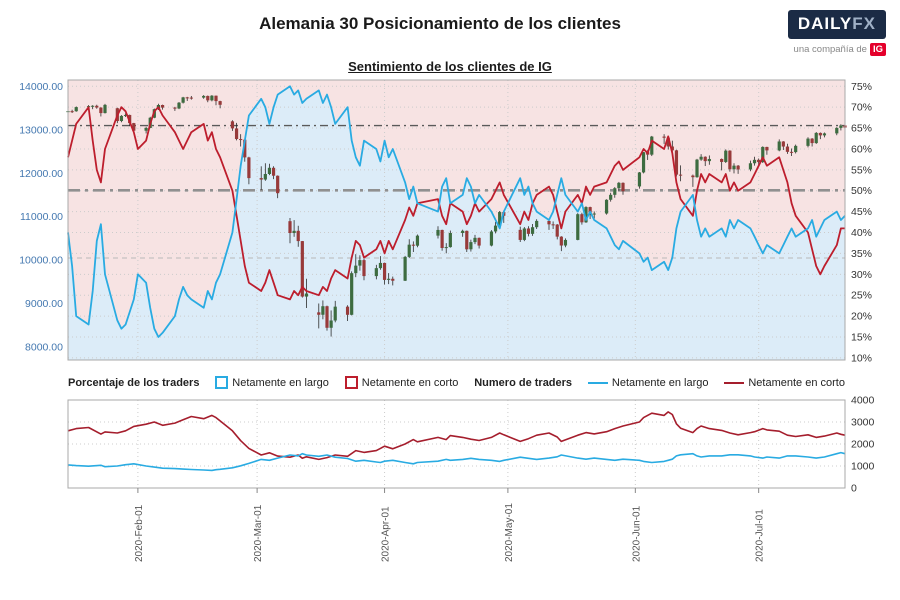 This screenshot has height=600, width=900. What do you see at coordinates (280, 382) in the screenshot?
I see `legend-pct-net-long-label: Netamente en largo` at bounding box center [280, 382].